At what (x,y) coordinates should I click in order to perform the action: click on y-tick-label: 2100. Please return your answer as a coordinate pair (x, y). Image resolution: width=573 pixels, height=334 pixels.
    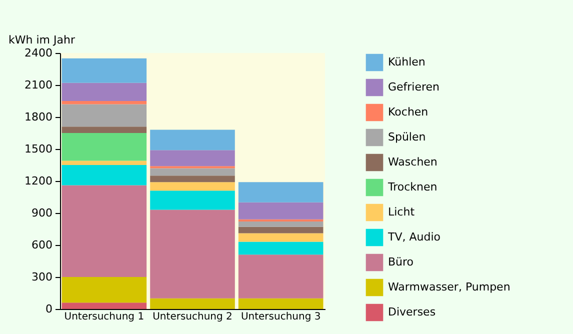
    Looking at the image, I should click on (38, 85).